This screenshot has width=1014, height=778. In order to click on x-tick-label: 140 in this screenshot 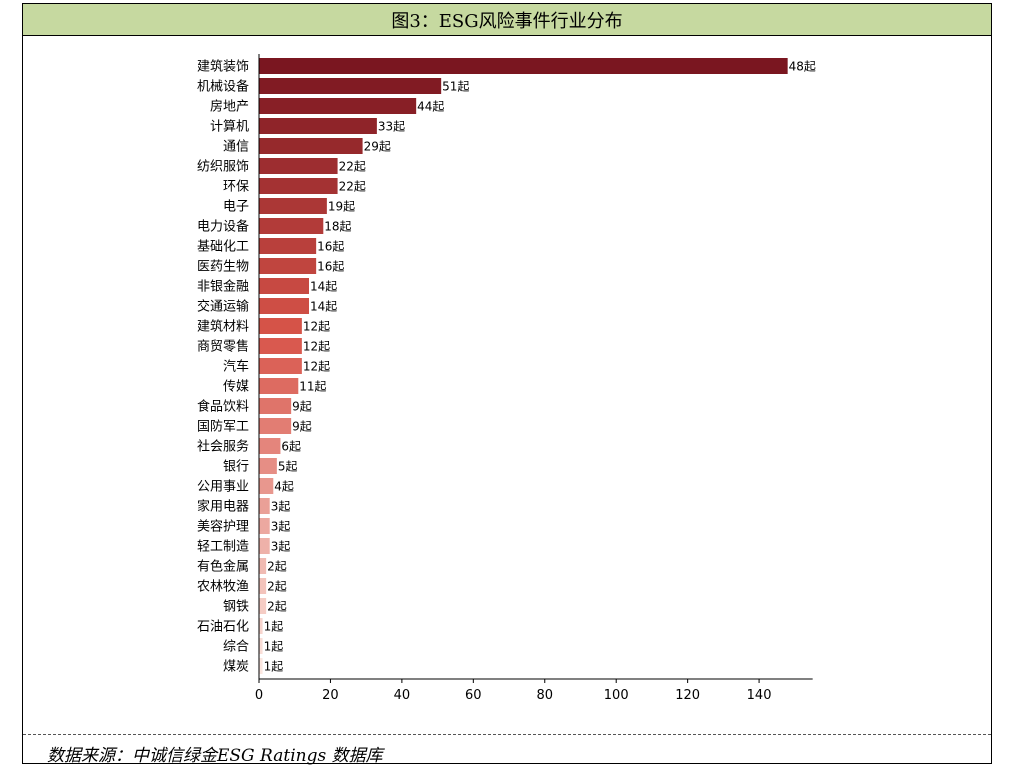, I will do `click(759, 695)`.